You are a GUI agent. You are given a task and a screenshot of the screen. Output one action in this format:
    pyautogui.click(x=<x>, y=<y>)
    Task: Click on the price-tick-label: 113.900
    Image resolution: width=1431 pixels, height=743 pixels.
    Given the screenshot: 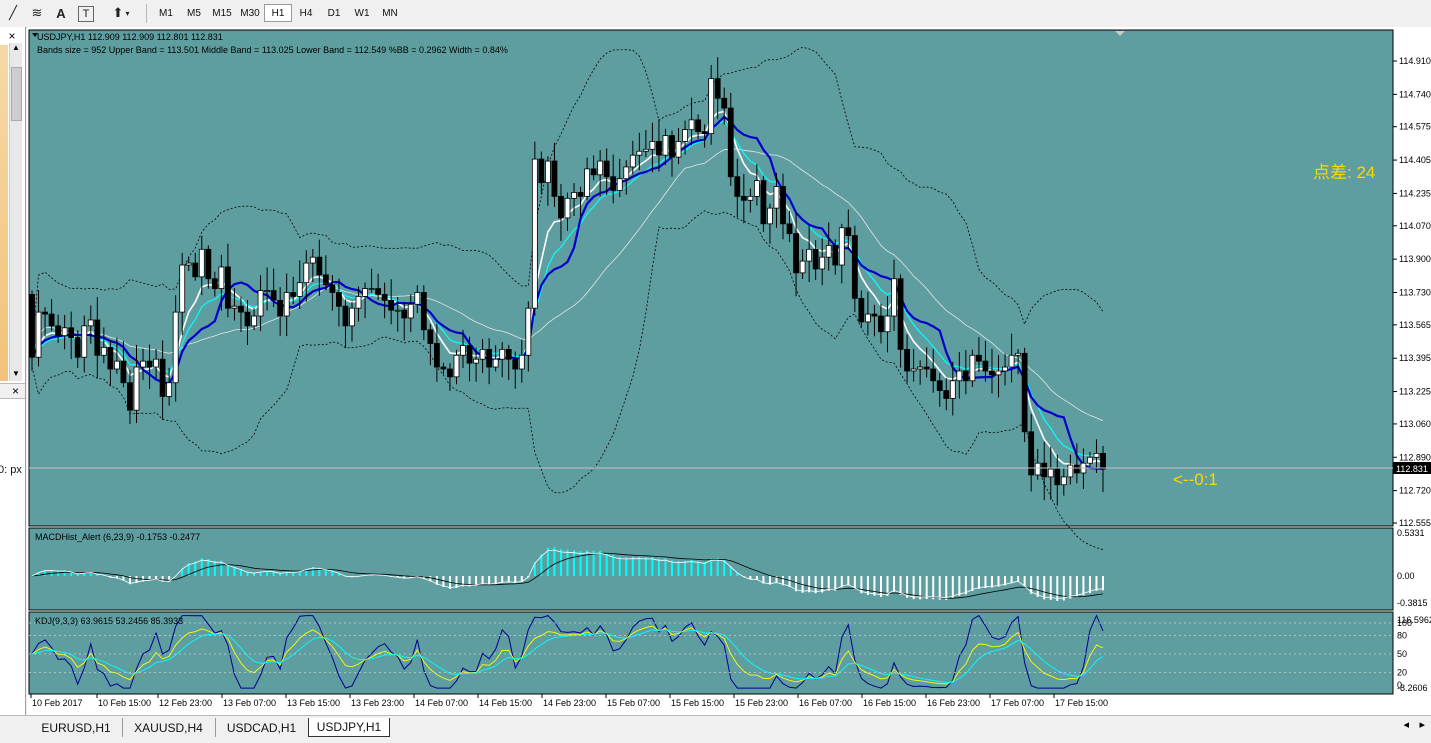 What is the action you would take?
    pyautogui.click(x=1415, y=259)
    